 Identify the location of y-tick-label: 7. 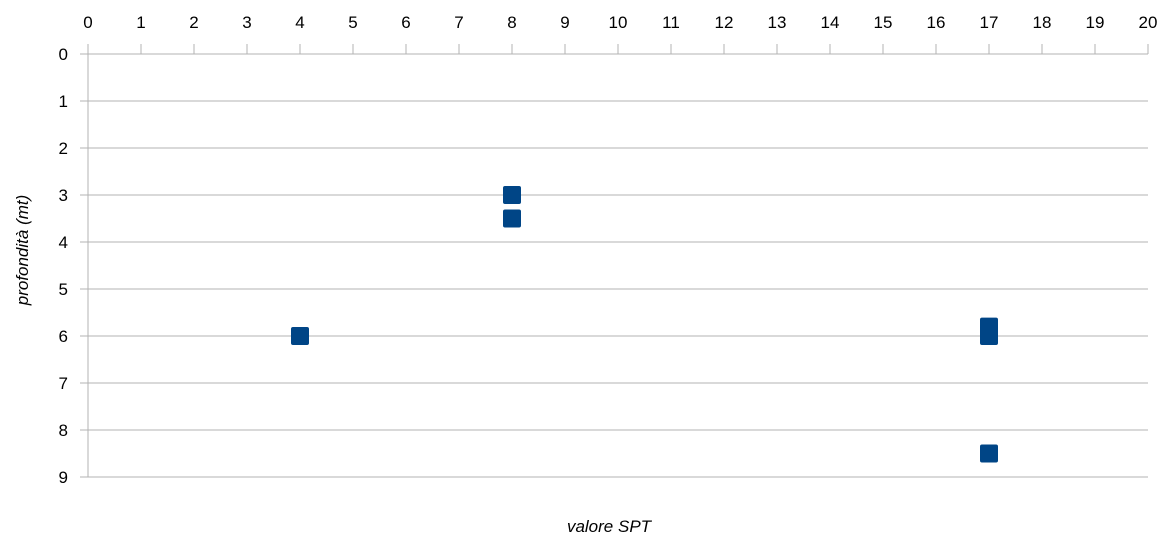
(63, 383).